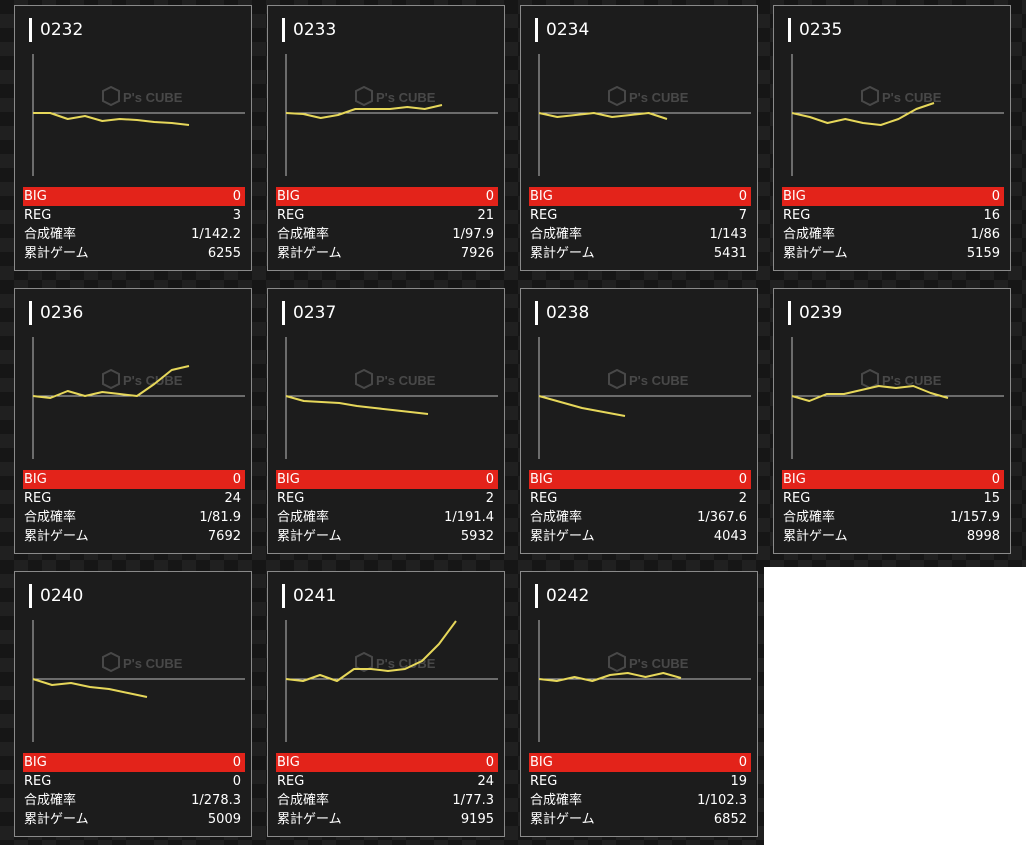 Image resolution: width=1026 pixels, height=845 pixels. I want to click on reg-value: 3, so click(236, 215).